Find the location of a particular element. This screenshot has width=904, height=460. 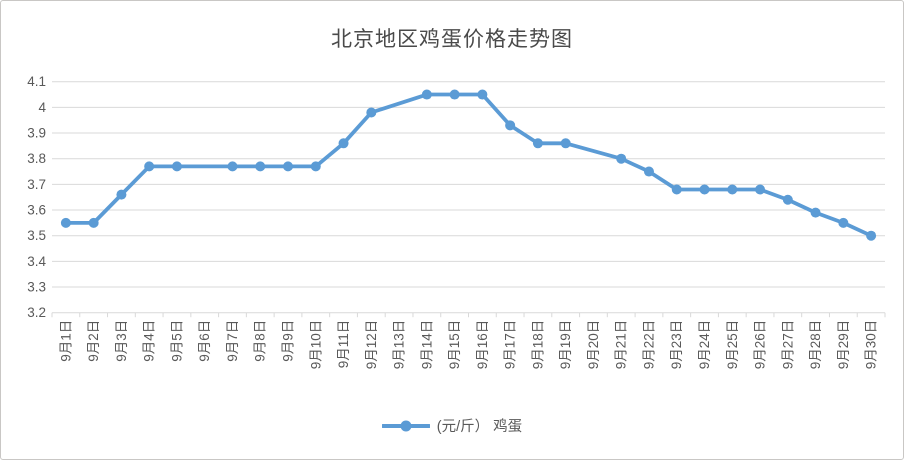

x-axis-label: 9月13日 is located at coordinates (399, 345).